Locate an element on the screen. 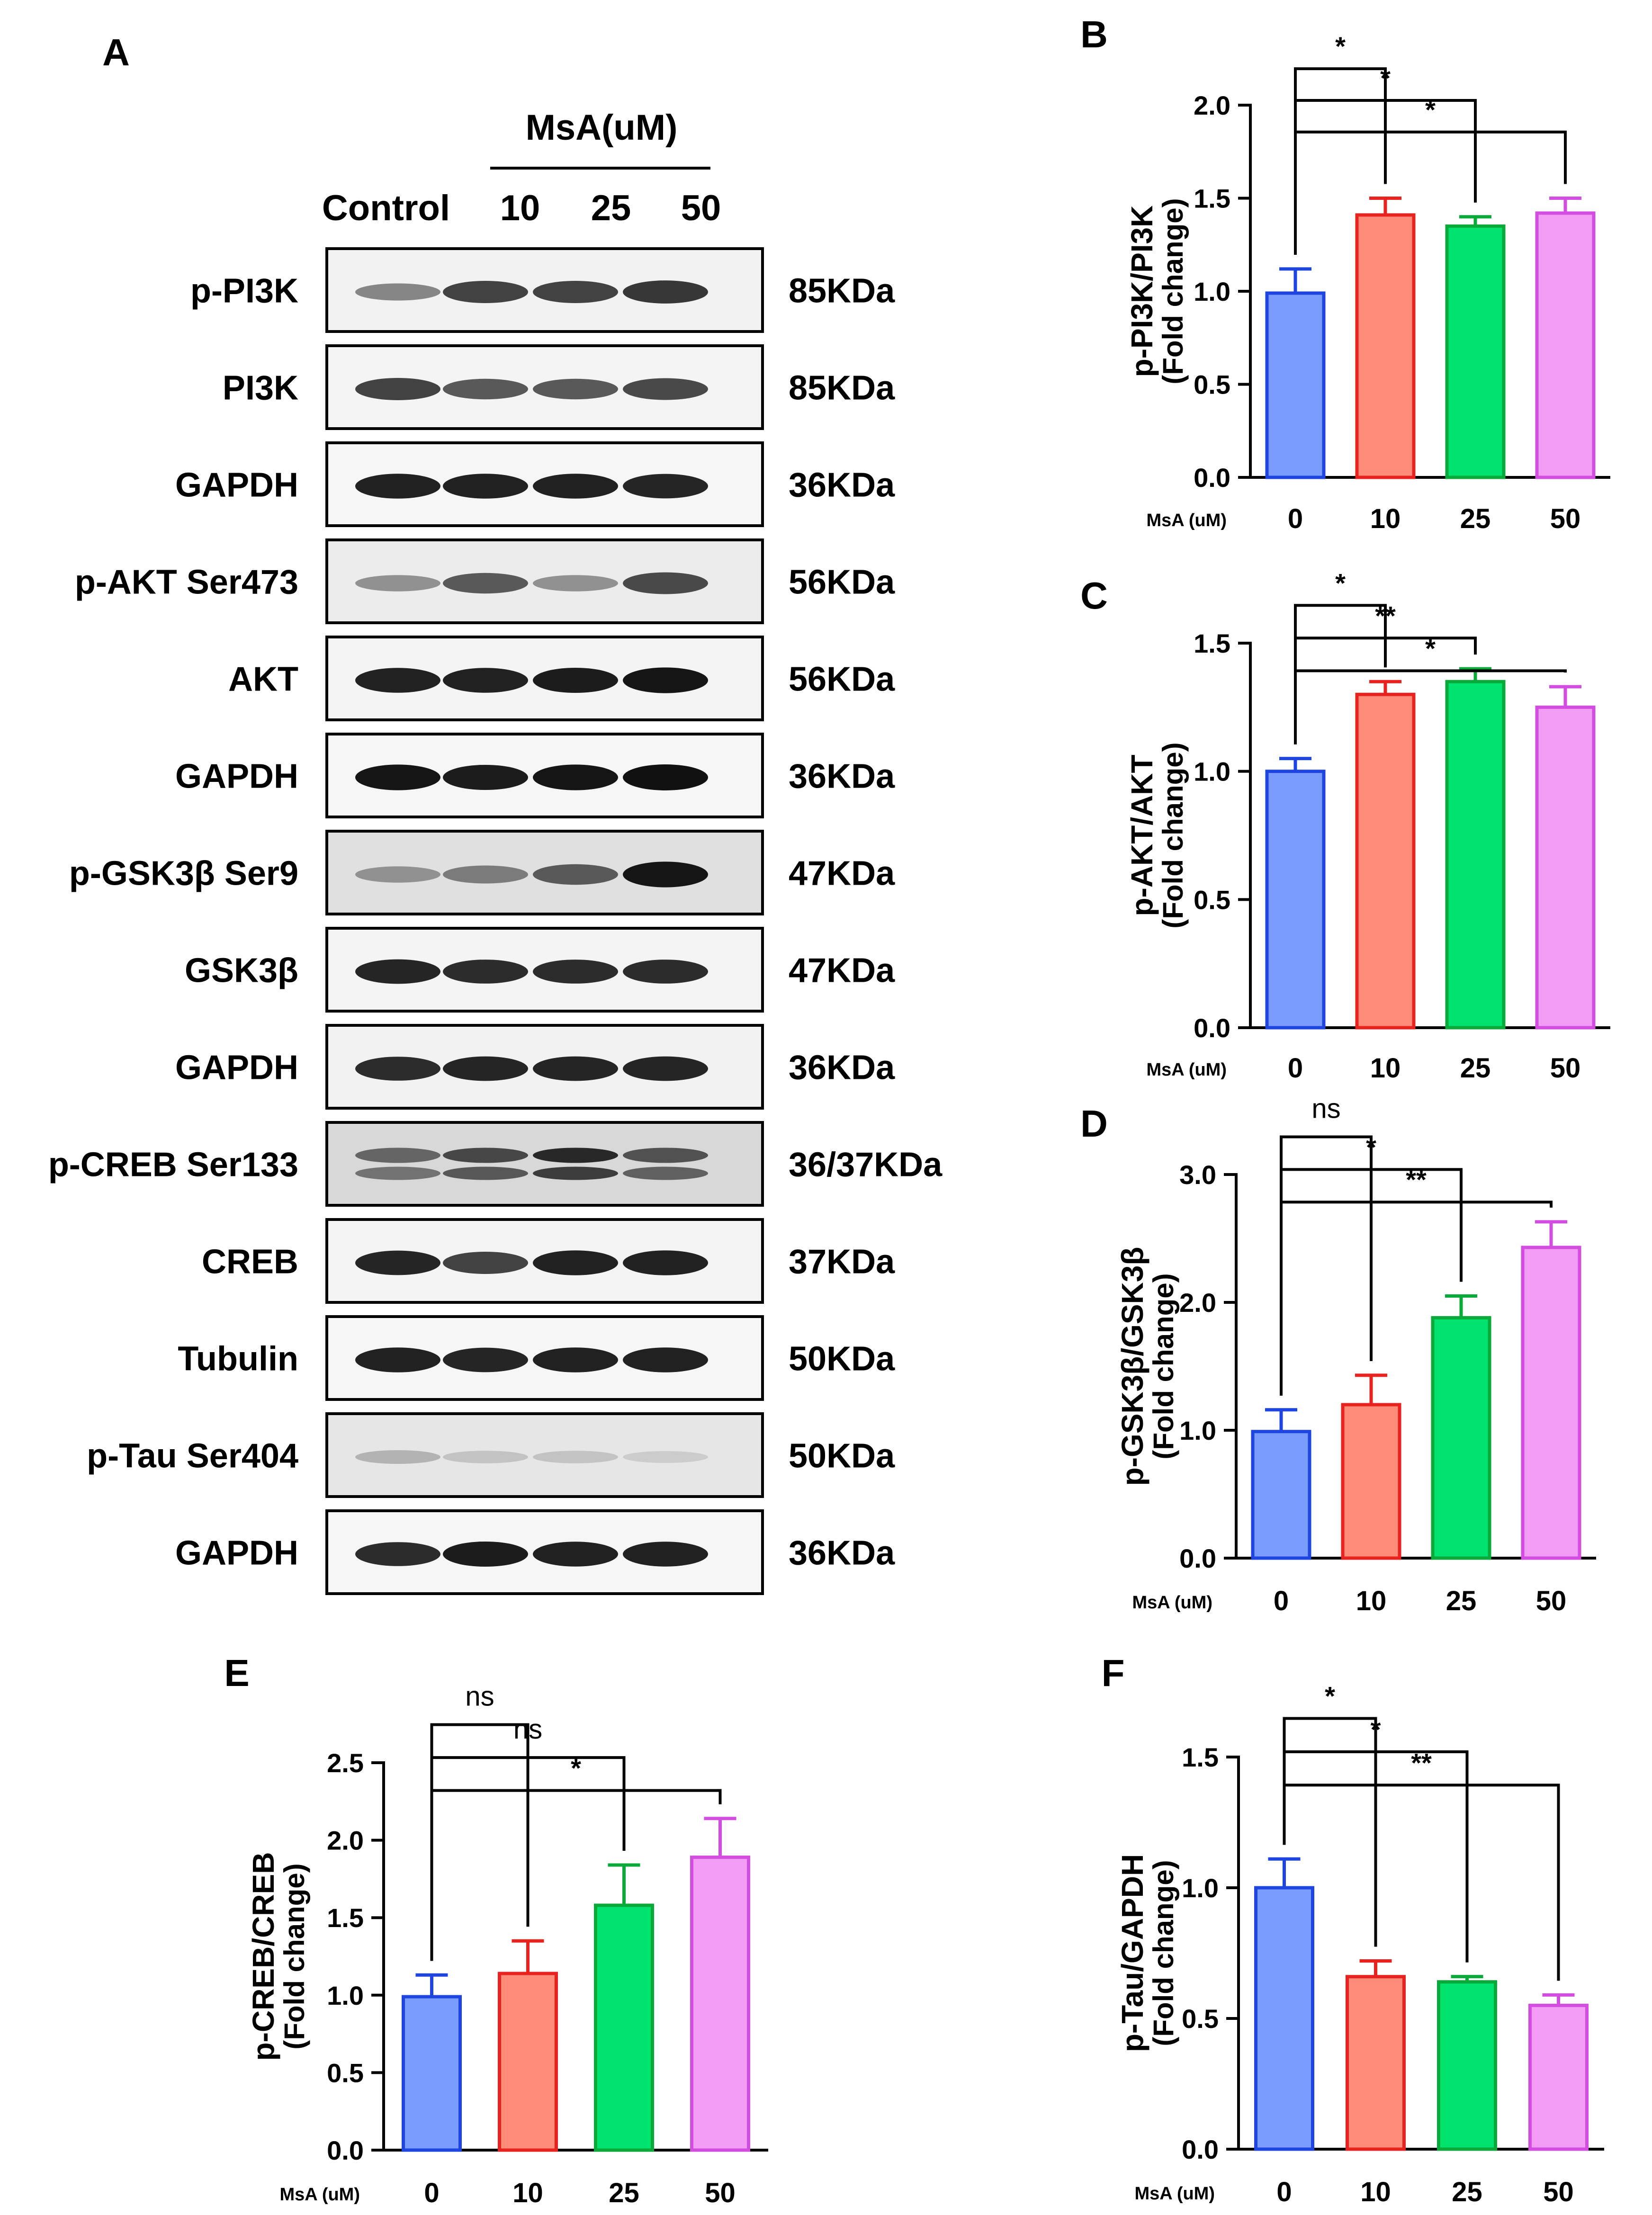 The width and height of the screenshot is (1652, 2215). molecular-weight-label: 56KDa is located at coordinates (842, 582).